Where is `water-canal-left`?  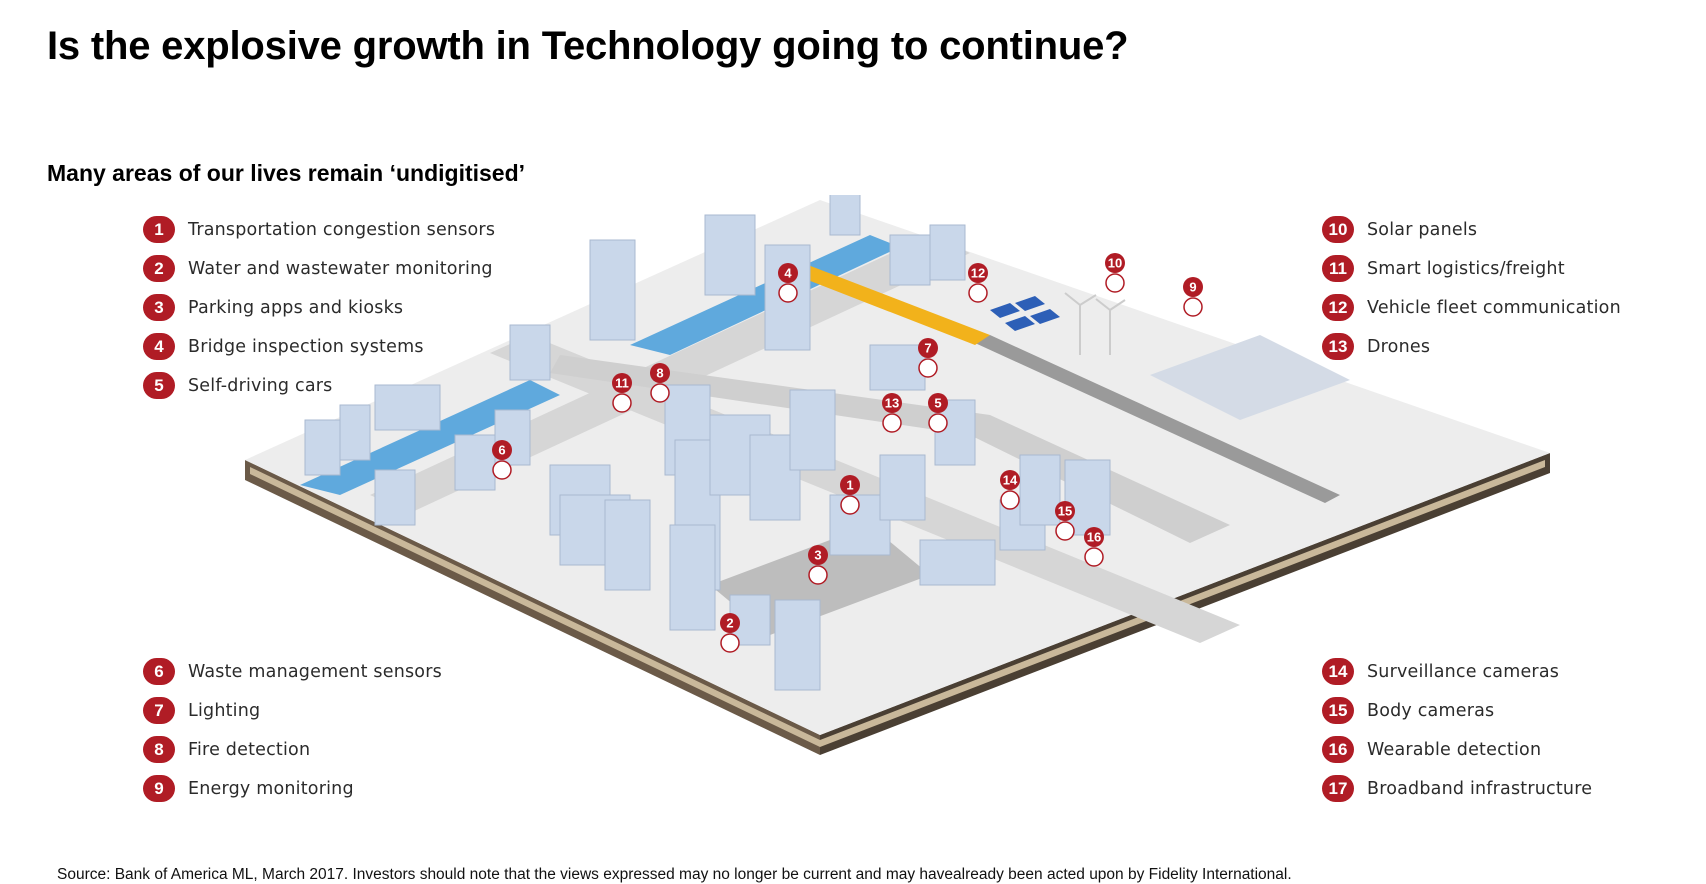 water-canal-left is located at coordinates (430, 437).